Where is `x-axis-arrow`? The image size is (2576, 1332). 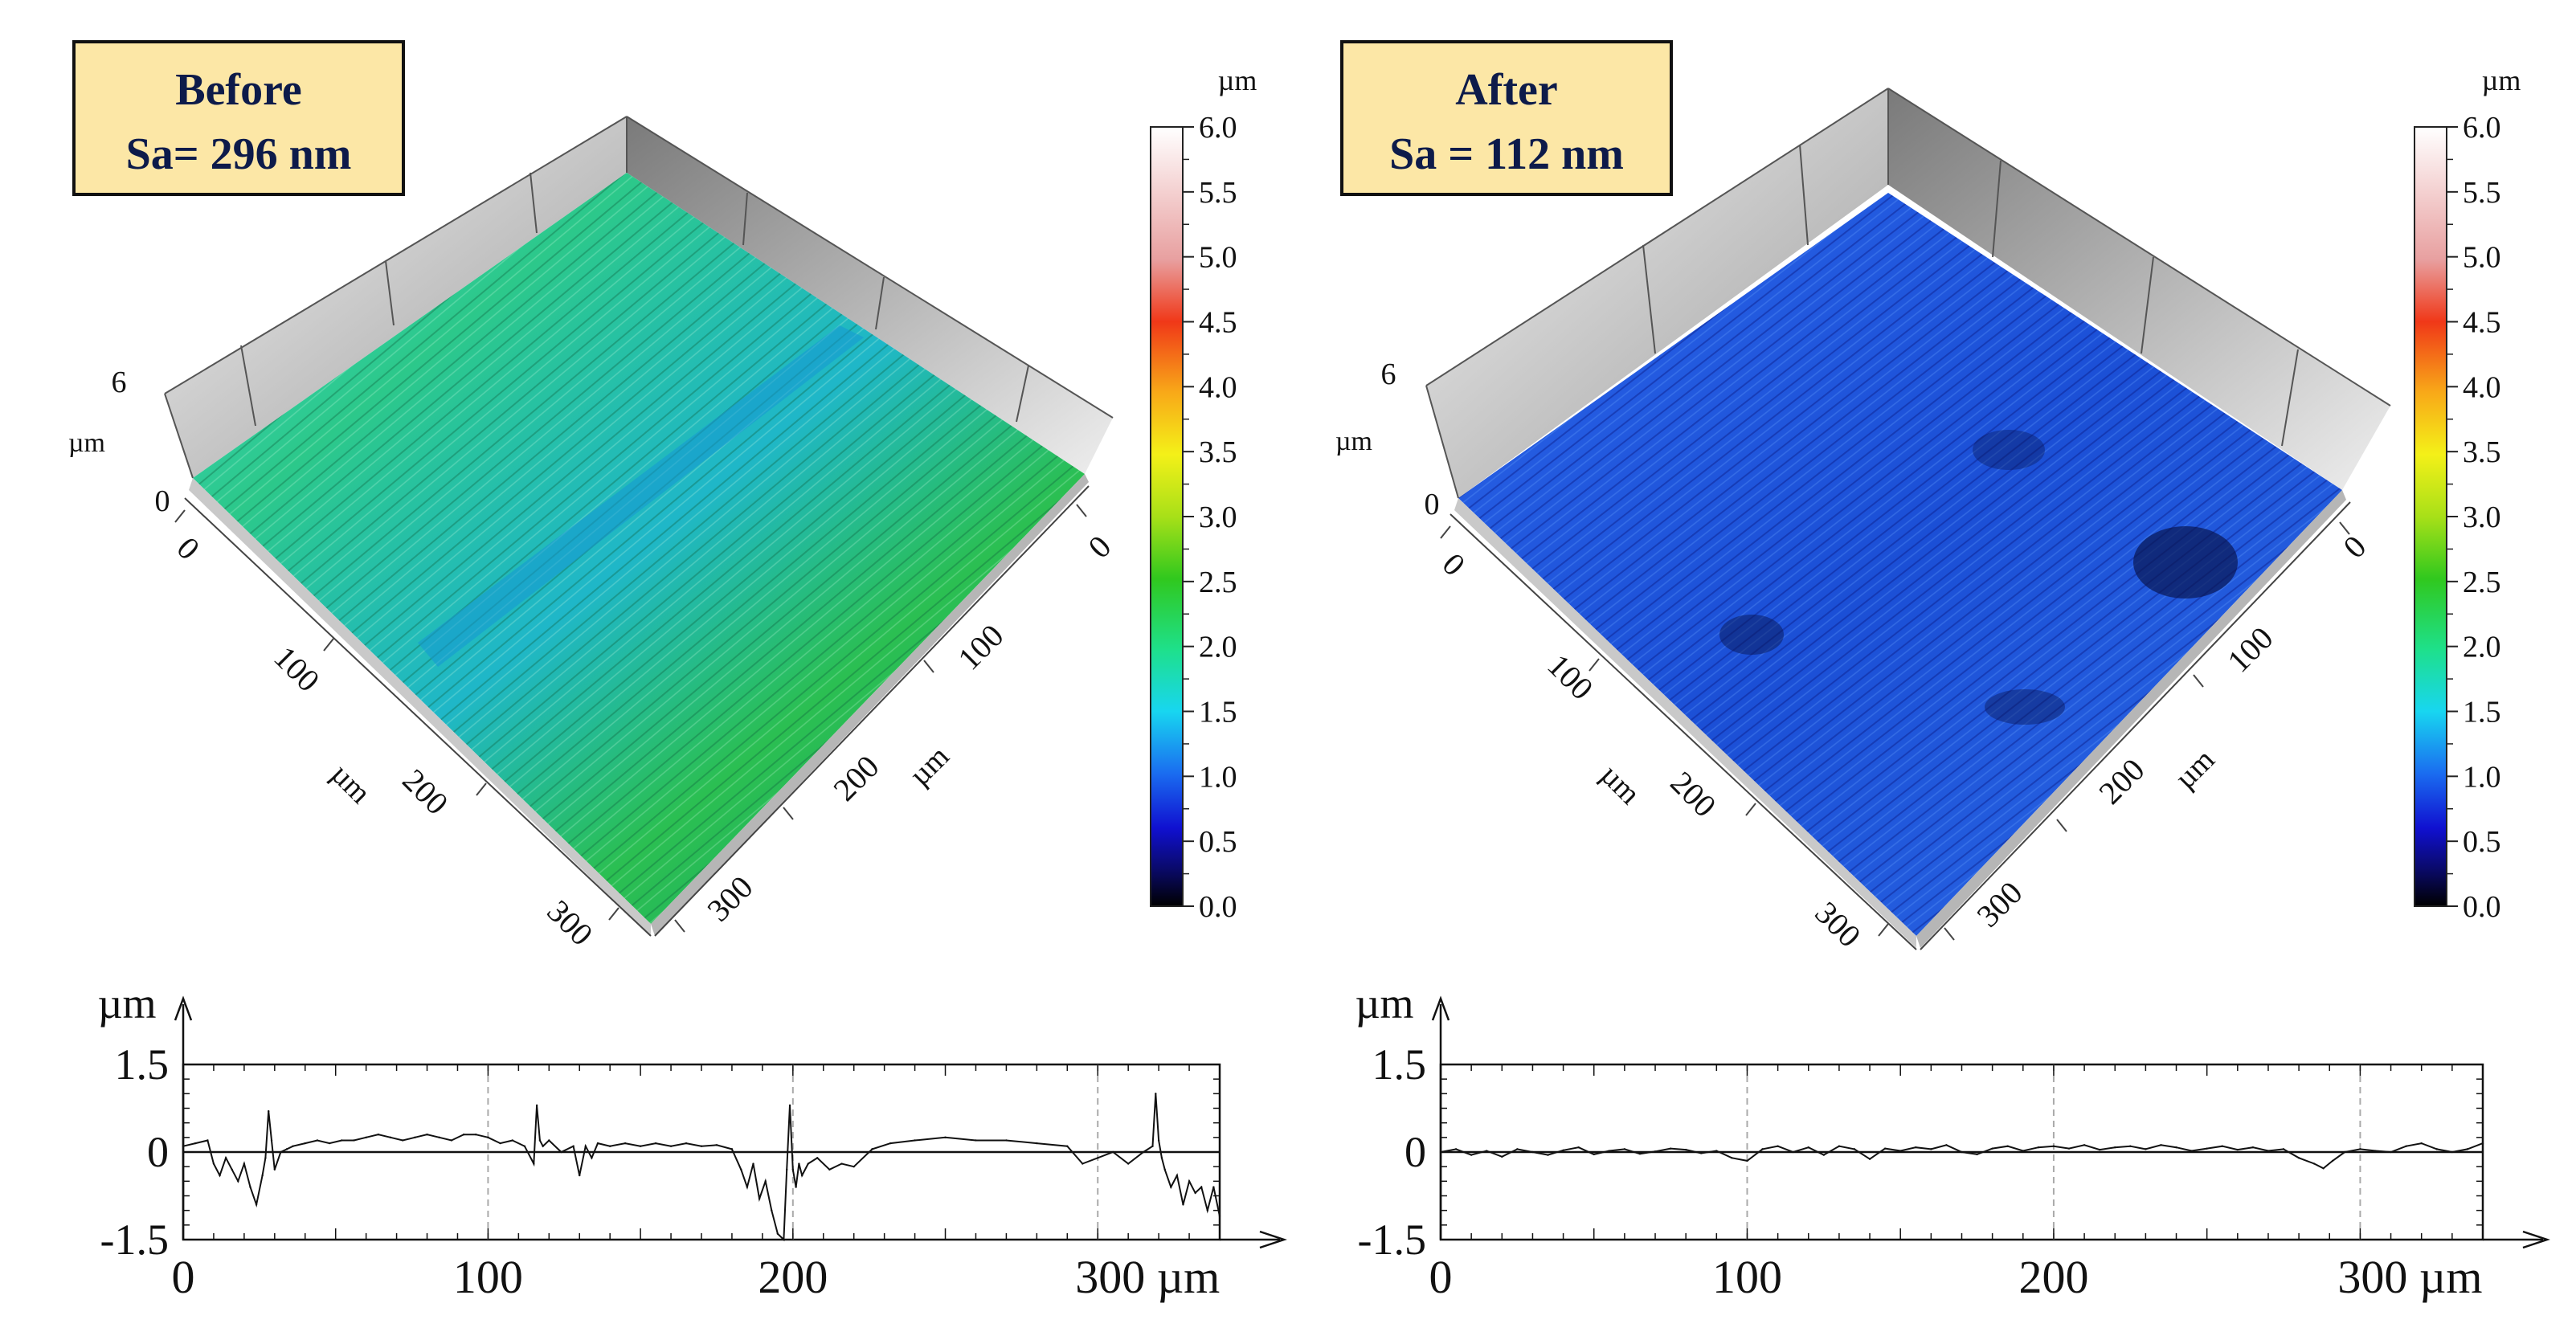 x-axis-arrow is located at coordinates (2536, 1240).